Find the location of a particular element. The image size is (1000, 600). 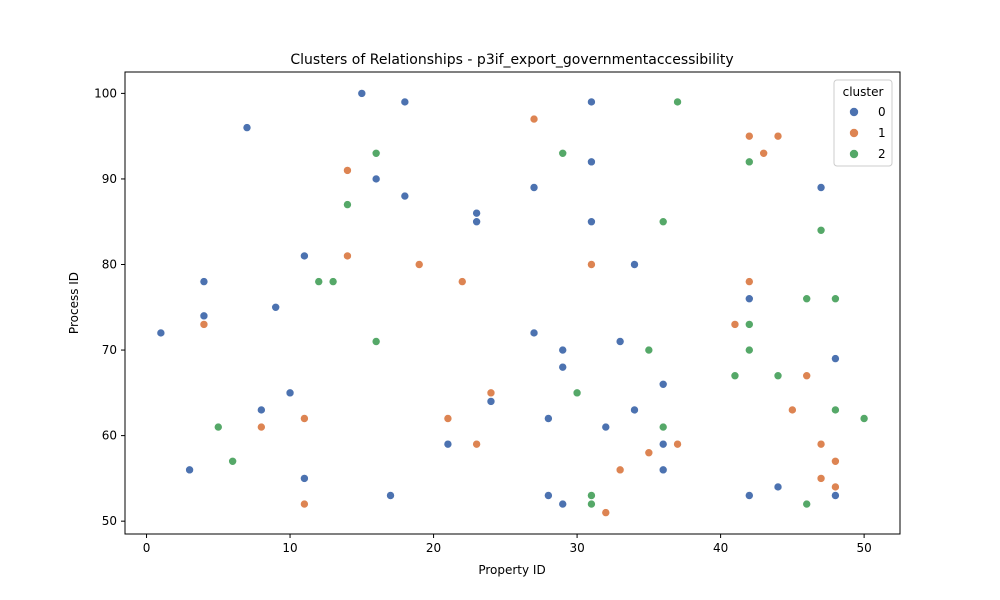

y-tick-label: 80 is located at coordinates (109, 265).